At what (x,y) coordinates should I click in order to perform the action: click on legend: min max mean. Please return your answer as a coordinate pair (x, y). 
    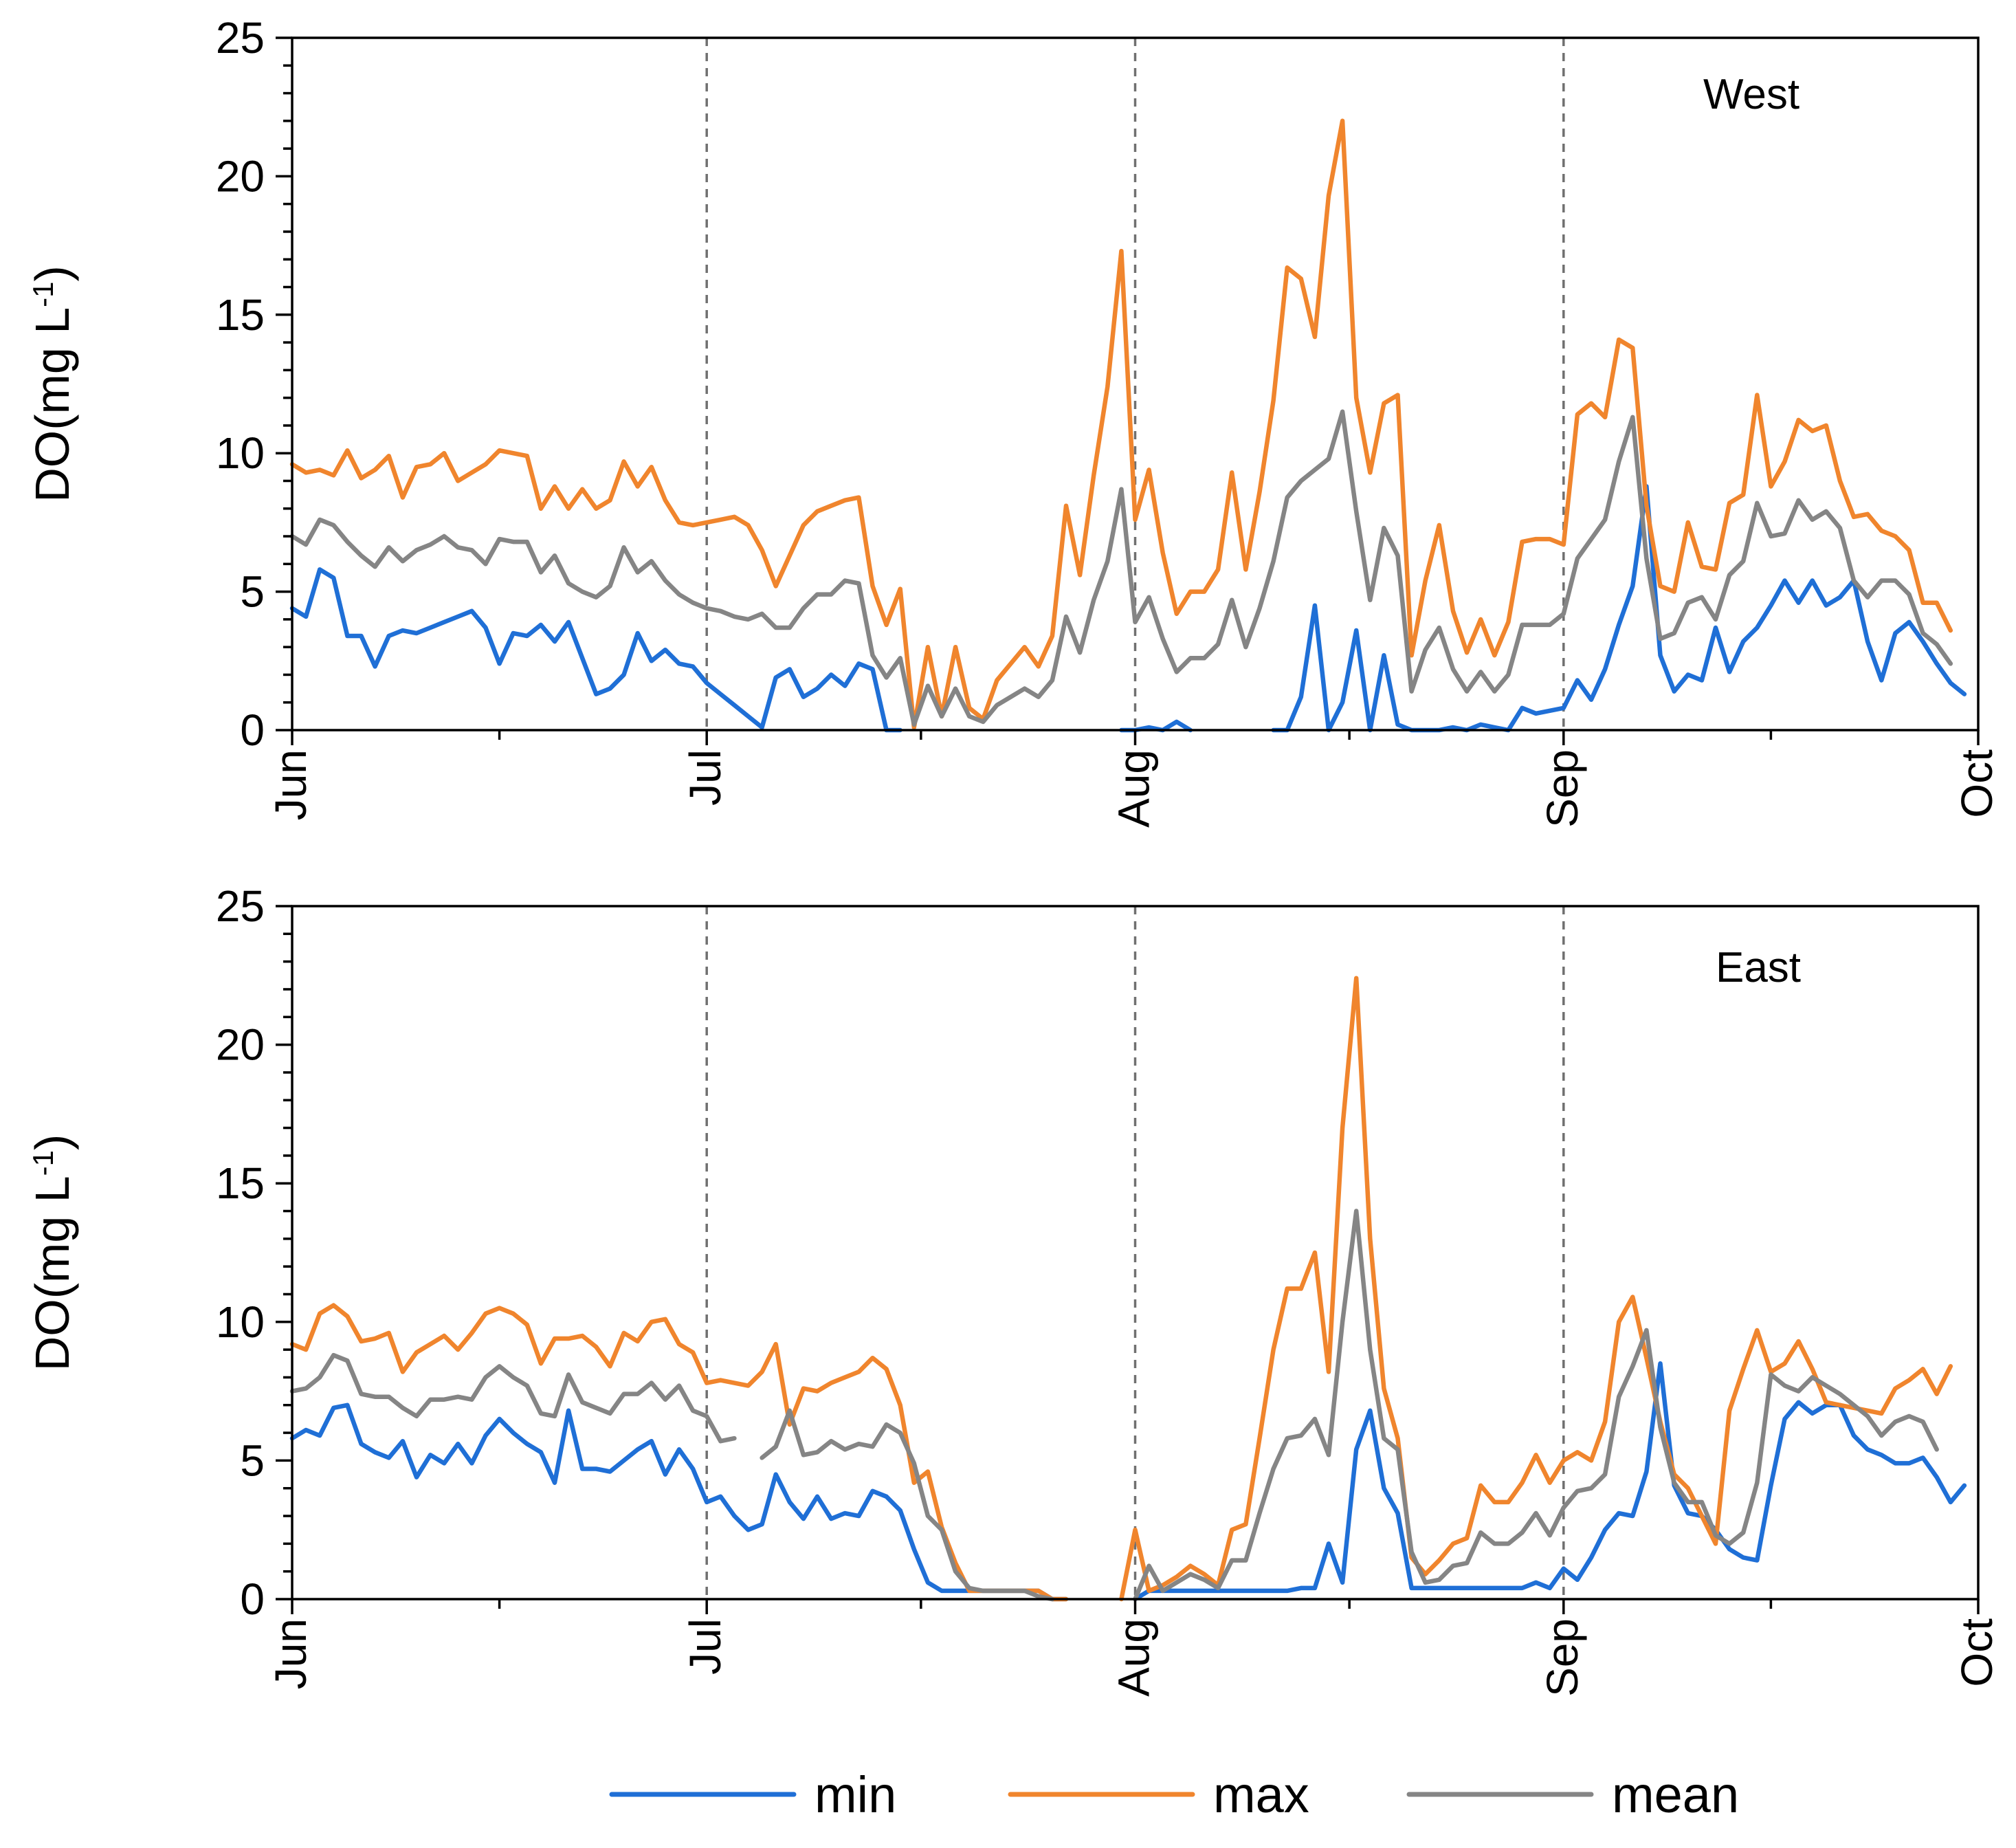
    Looking at the image, I should click on (1174, 1795).